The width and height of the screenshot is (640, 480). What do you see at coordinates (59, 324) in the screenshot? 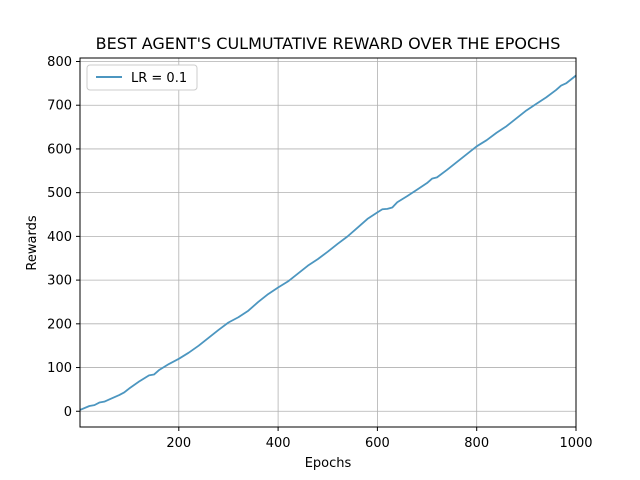
I see `y-tick-label: 200` at bounding box center [59, 324].